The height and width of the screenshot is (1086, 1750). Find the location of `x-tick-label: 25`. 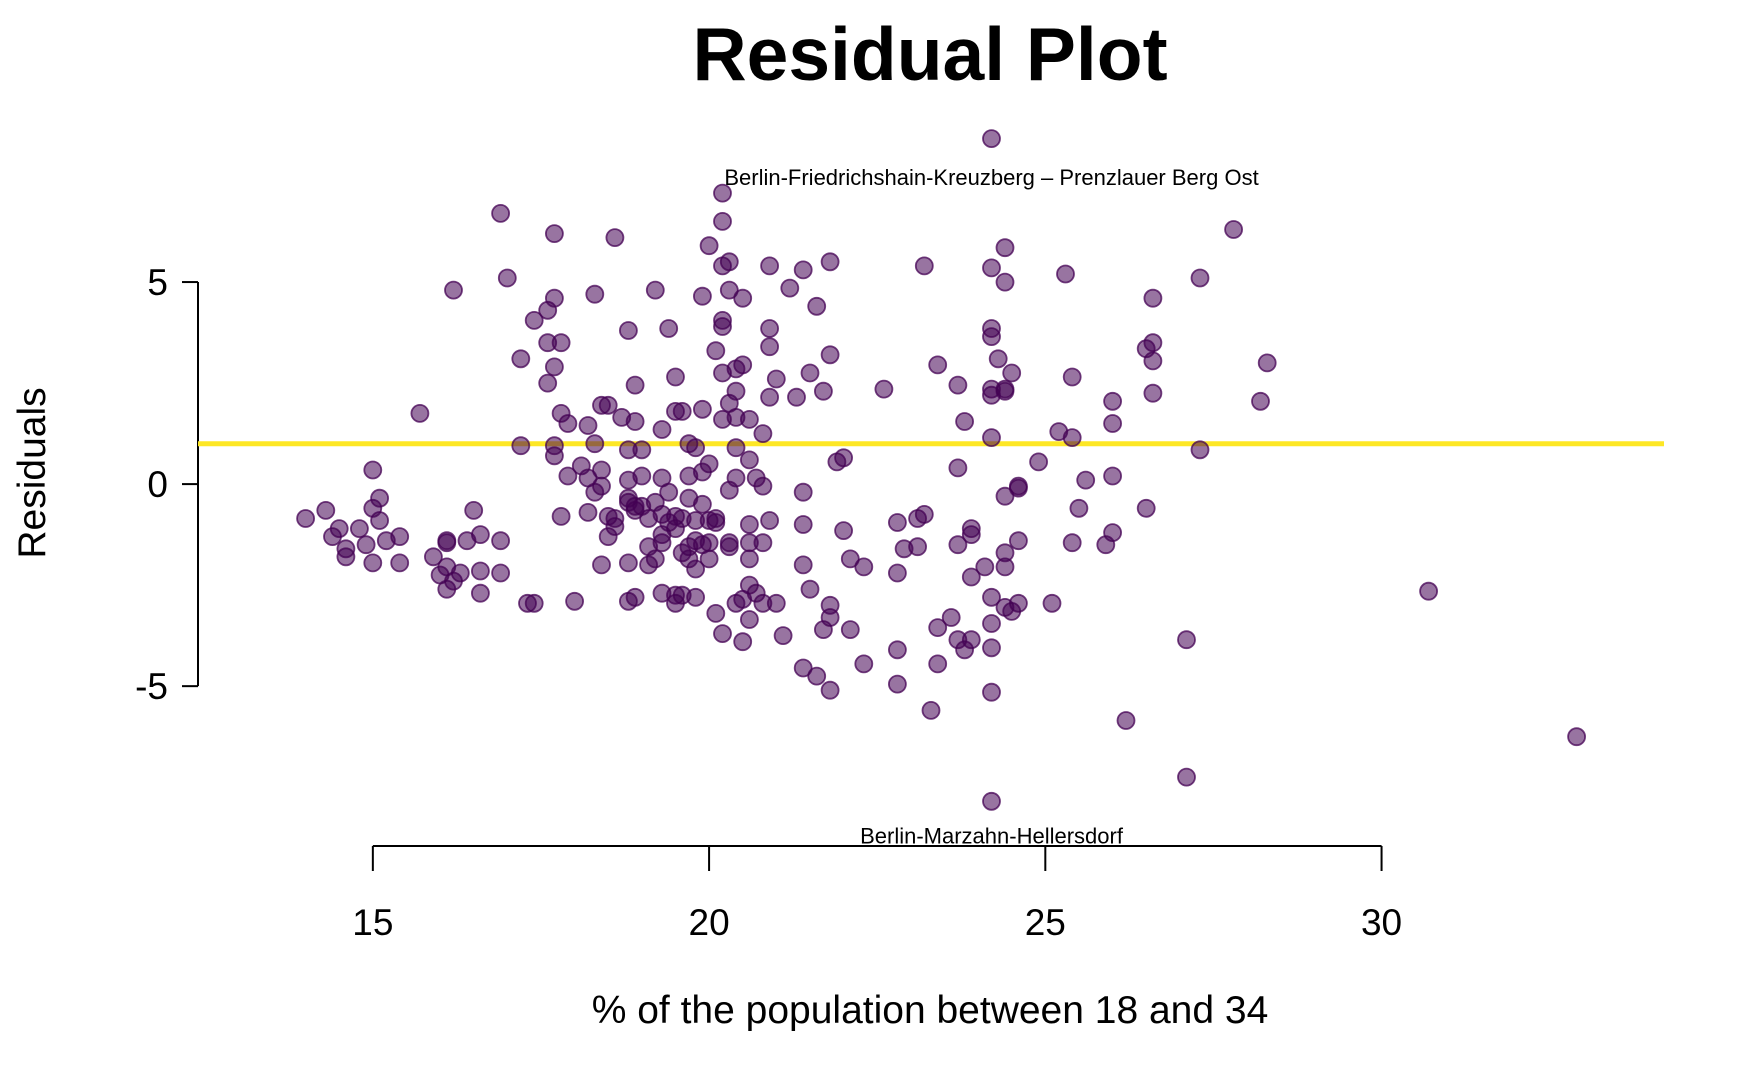

x-tick-label: 25 is located at coordinates (1045, 922).